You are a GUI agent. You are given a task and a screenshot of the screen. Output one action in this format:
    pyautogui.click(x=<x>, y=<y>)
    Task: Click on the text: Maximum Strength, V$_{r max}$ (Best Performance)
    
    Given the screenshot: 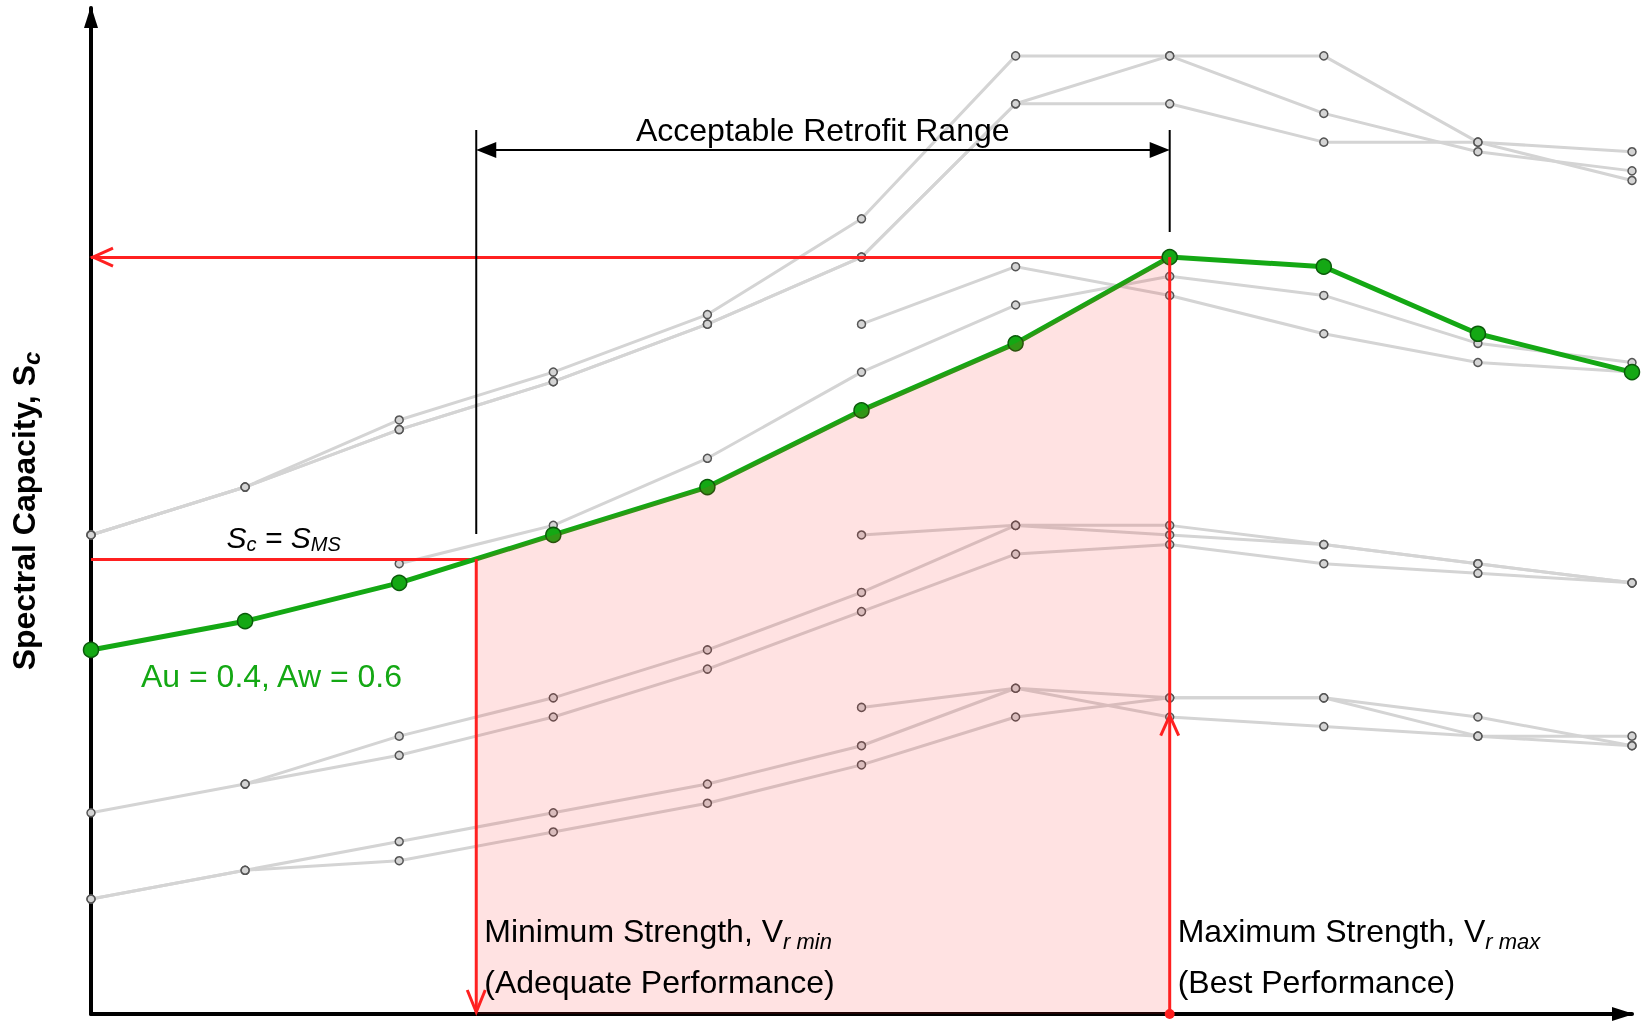 What is the action you would take?
    pyautogui.click(x=1359, y=957)
    